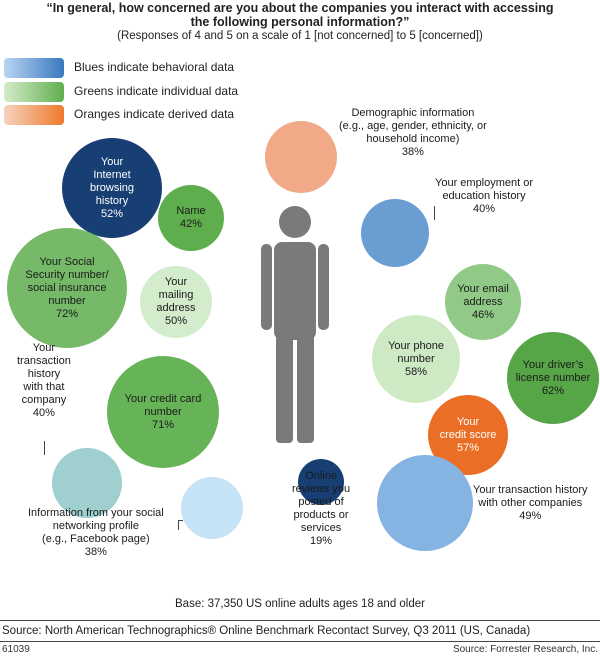  I want to click on bubble-label-line: mailing, so click(176, 295).